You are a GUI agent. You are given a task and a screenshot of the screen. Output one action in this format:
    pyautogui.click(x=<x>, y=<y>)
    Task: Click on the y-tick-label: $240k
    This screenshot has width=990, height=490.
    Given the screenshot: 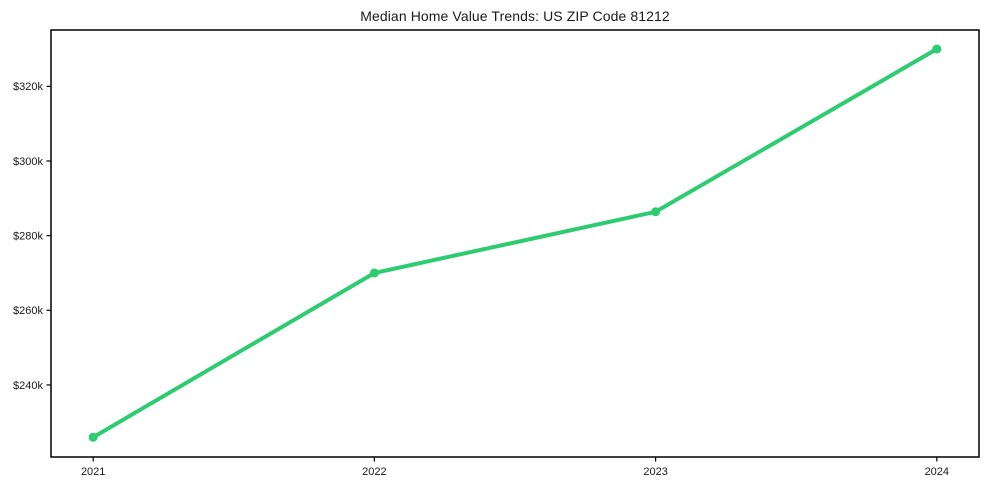 What is the action you would take?
    pyautogui.click(x=28, y=386)
    